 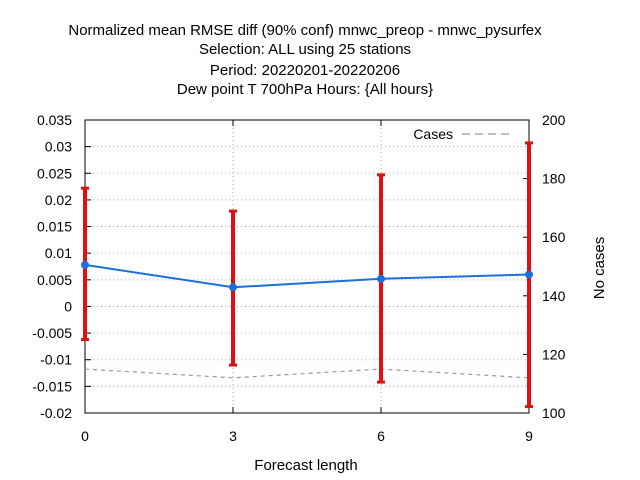 What do you see at coordinates (305, 70) in the screenshot?
I see `title-line-3: Period: 20220201-20220206` at bounding box center [305, 70].